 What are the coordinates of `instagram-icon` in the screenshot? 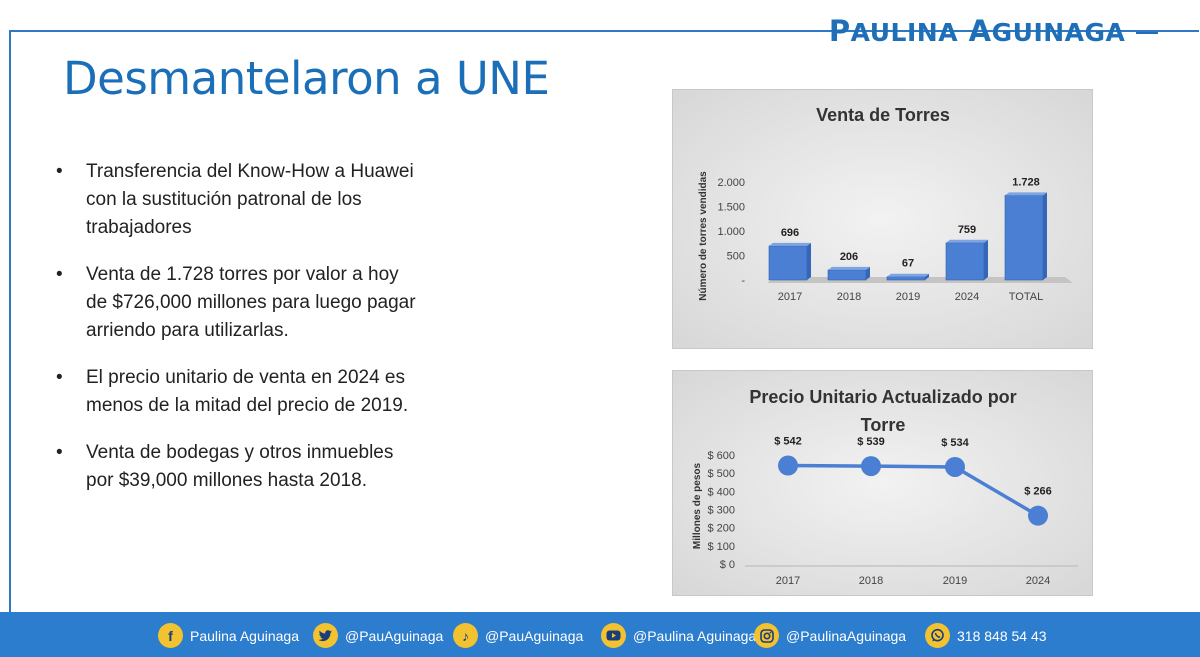 It's located at (766, 635).